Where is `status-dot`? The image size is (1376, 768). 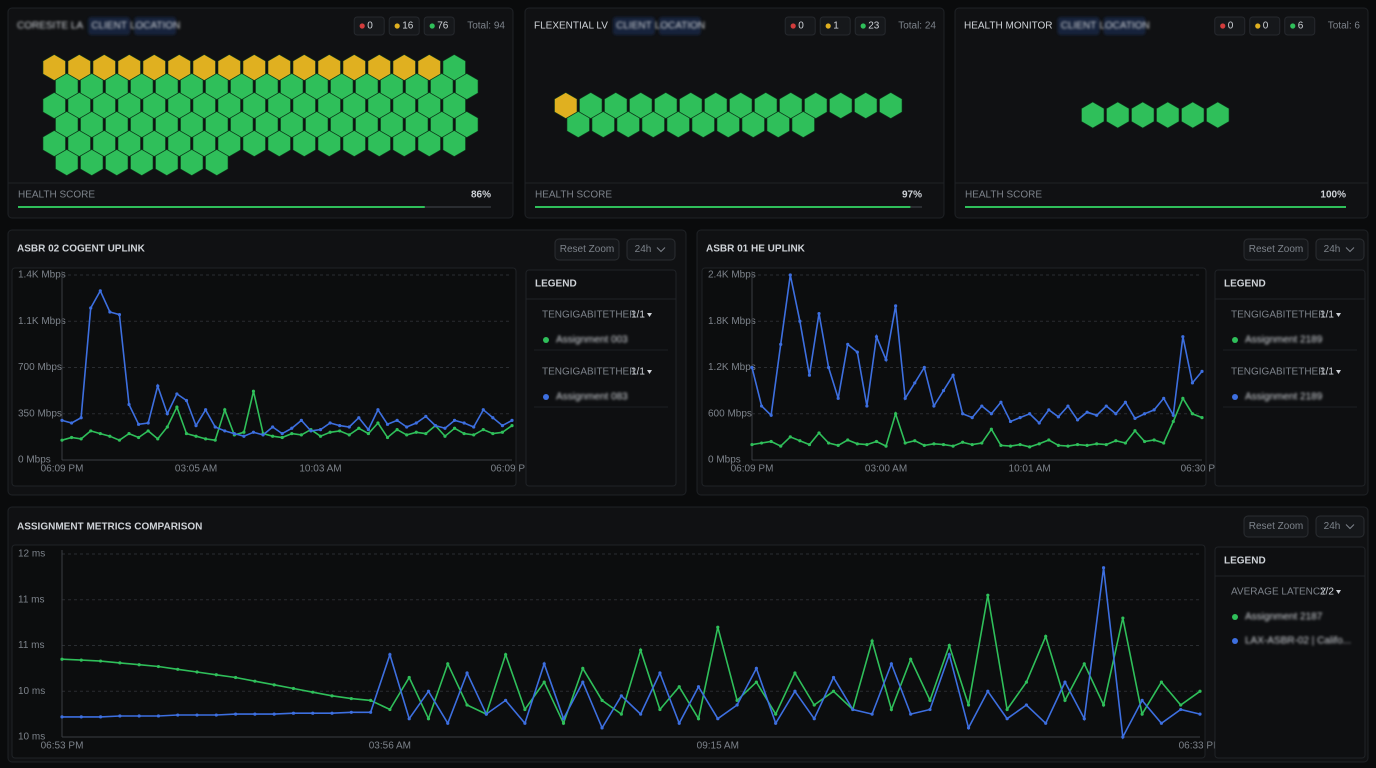 status-dot is located at coordinates (397, 26).